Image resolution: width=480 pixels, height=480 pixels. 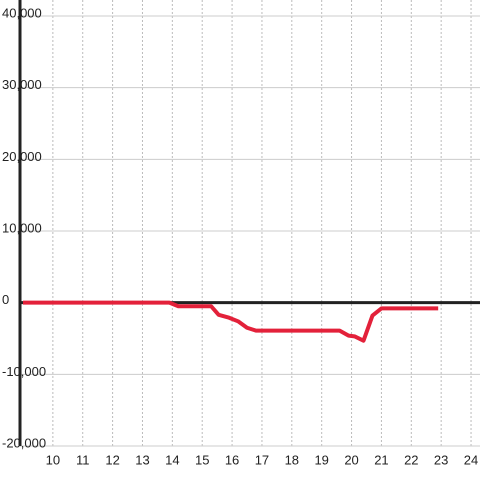 What do you see at coordinates (22, 12) in the screenshot?
I see `y-tick-label: 40,000` at bounding box center [22, 12].